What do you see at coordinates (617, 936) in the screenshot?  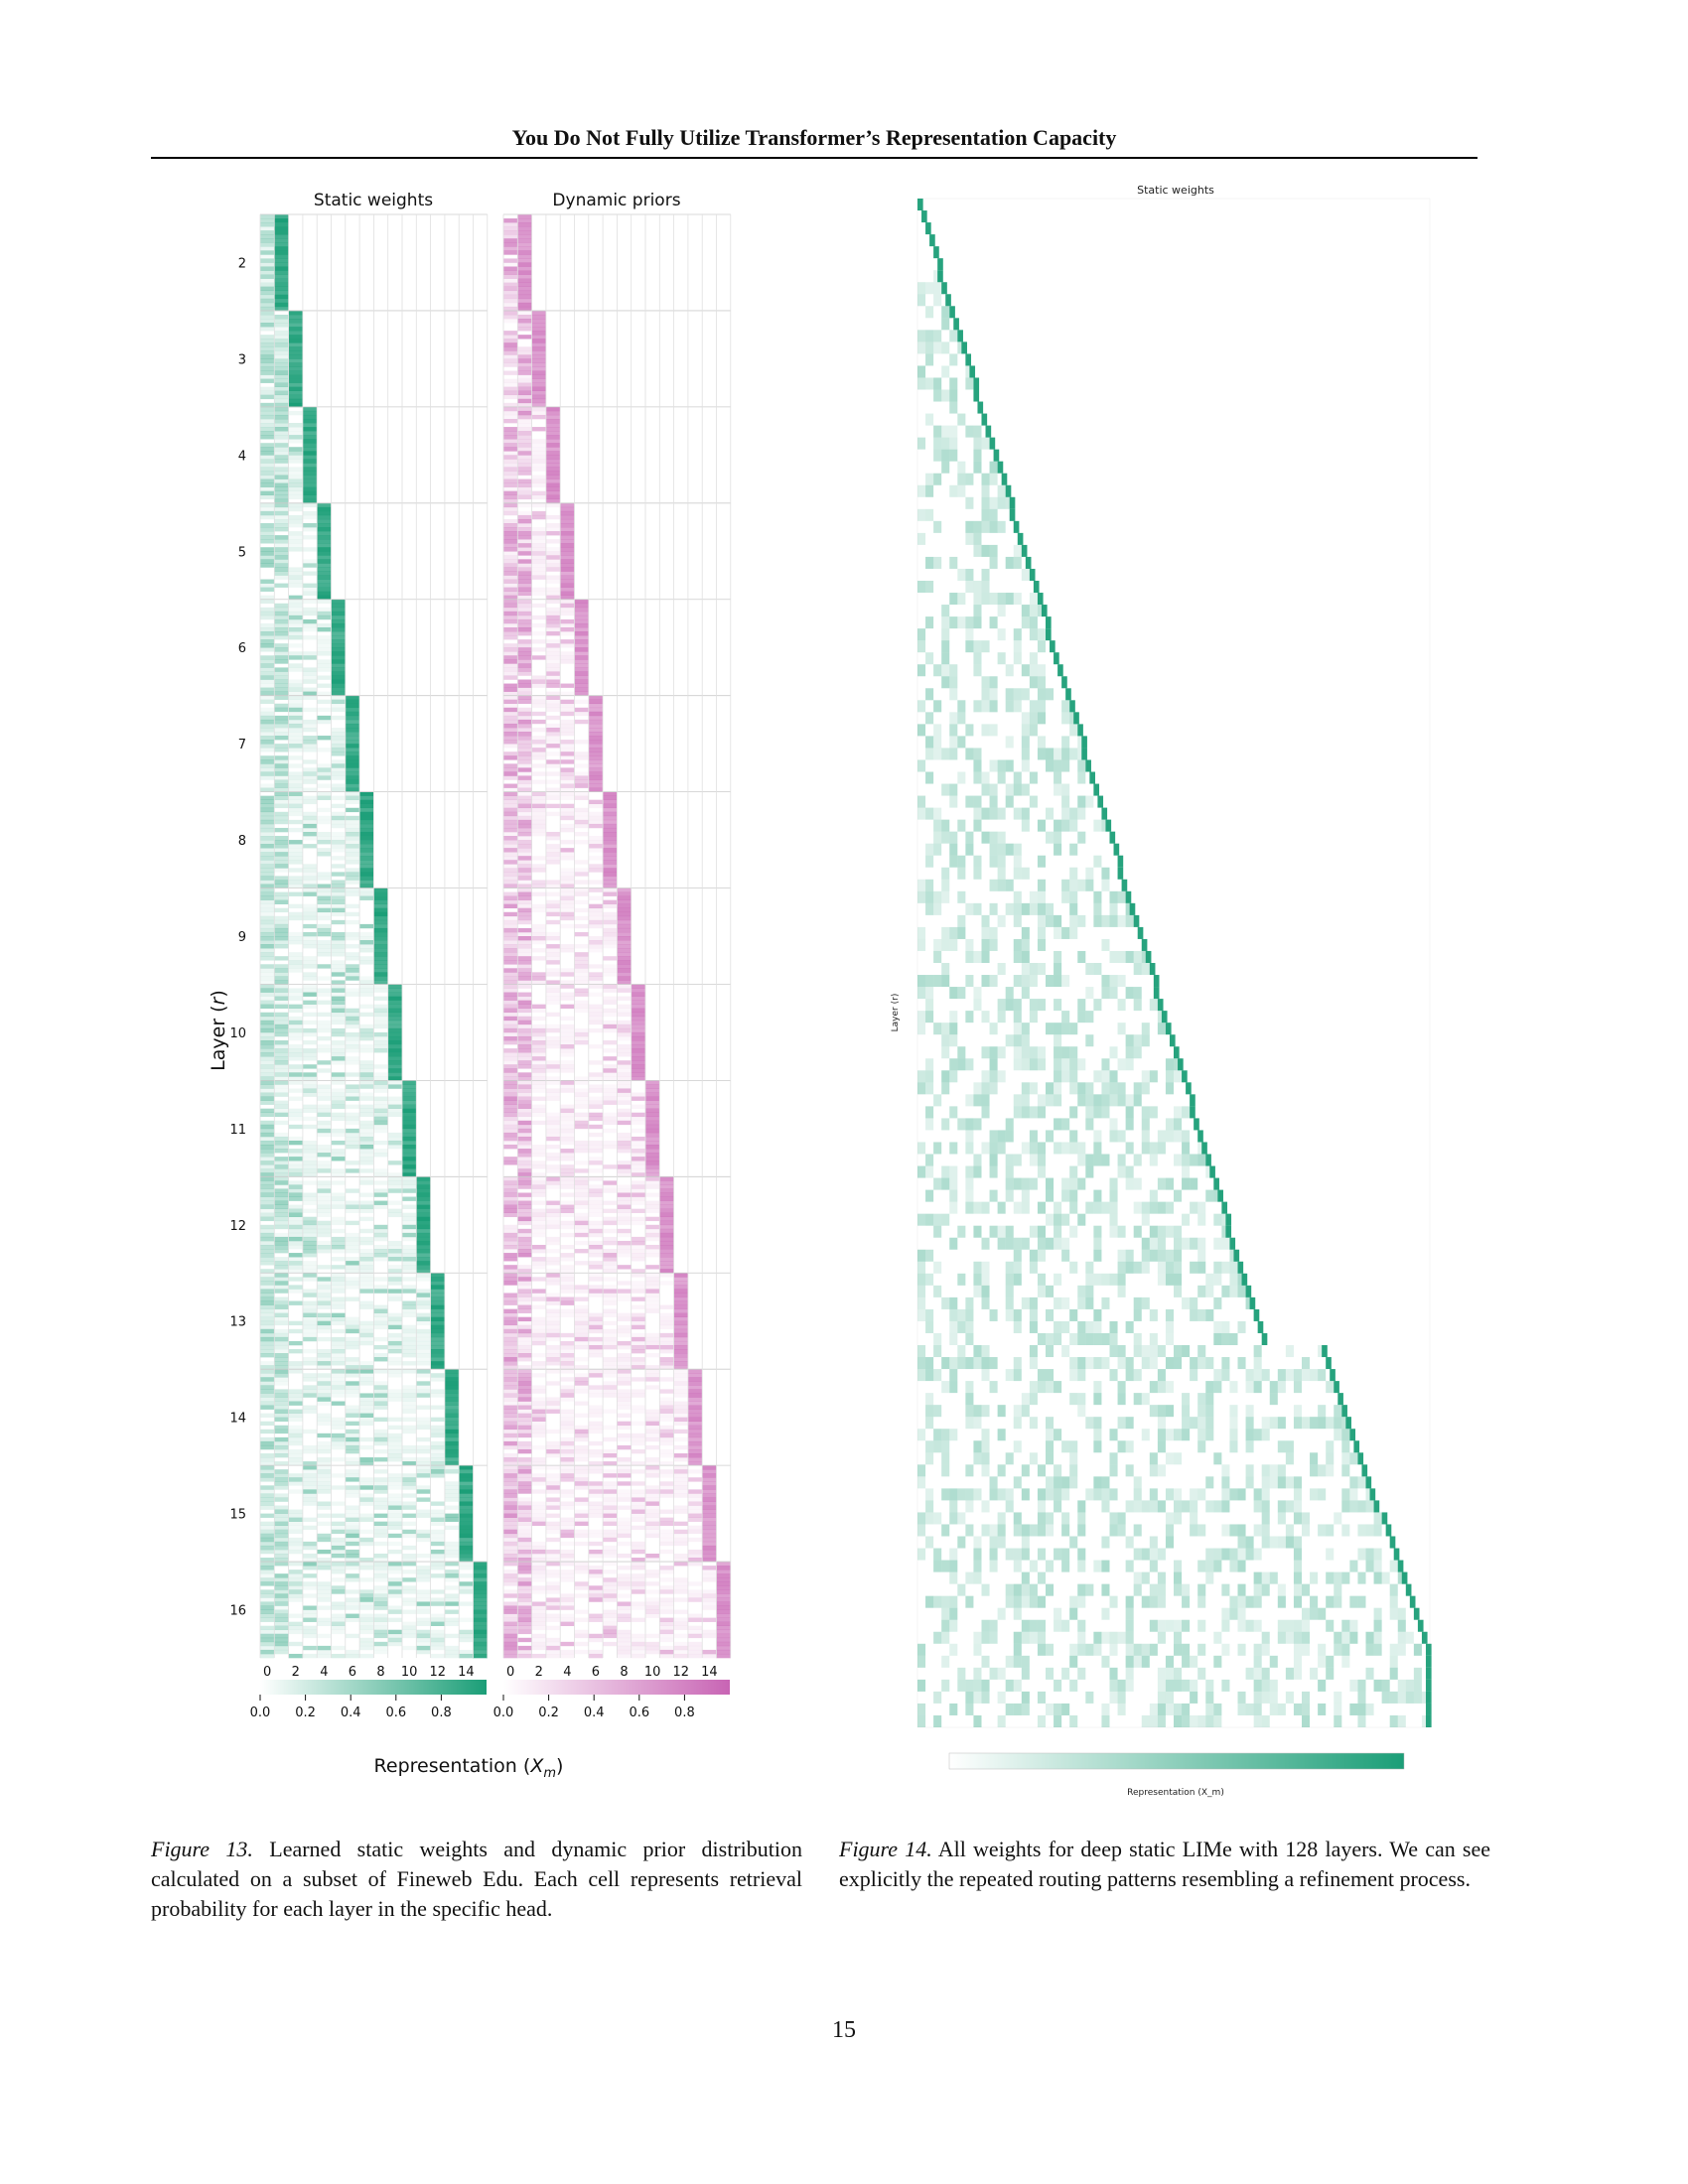 I see `heatmap-dynamic-priors` at bounding box center [617, 936].